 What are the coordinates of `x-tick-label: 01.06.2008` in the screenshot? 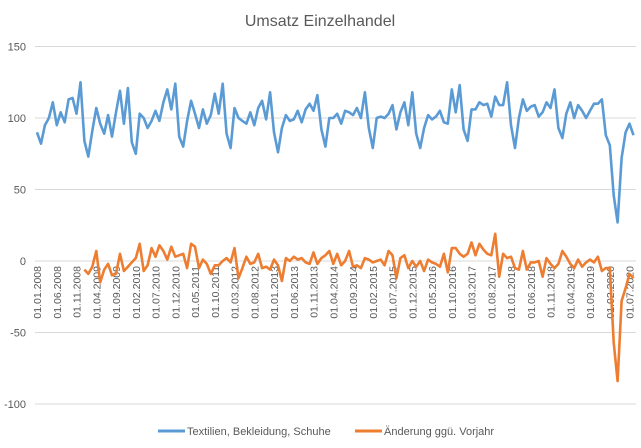 It's located at (58, 292).